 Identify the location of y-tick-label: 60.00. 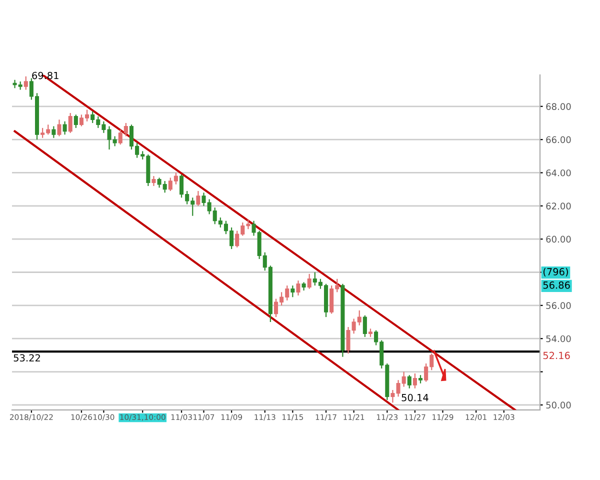
(558, 239).